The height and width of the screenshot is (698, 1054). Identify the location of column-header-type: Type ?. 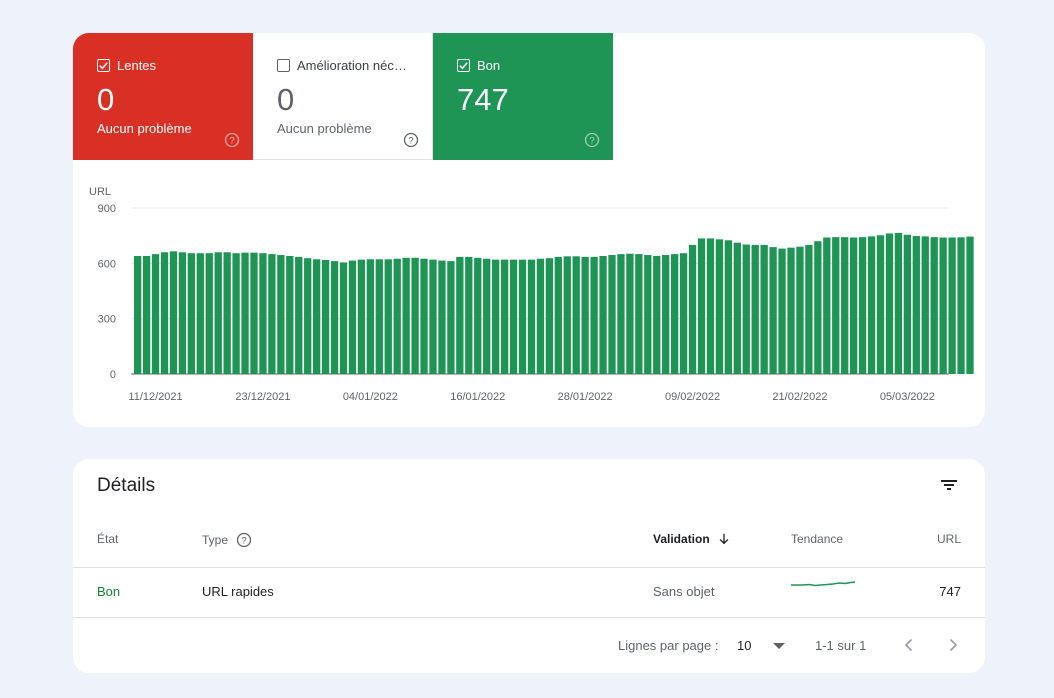
(227, 540).